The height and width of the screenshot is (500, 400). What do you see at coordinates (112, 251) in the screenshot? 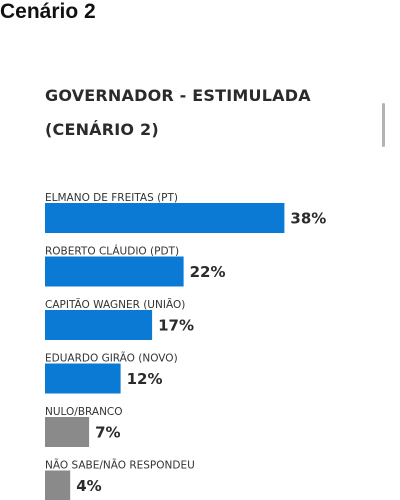
I see `category-label: ROBERTO CLÁUDIO (PDT)` at bounding box center [112, 251].